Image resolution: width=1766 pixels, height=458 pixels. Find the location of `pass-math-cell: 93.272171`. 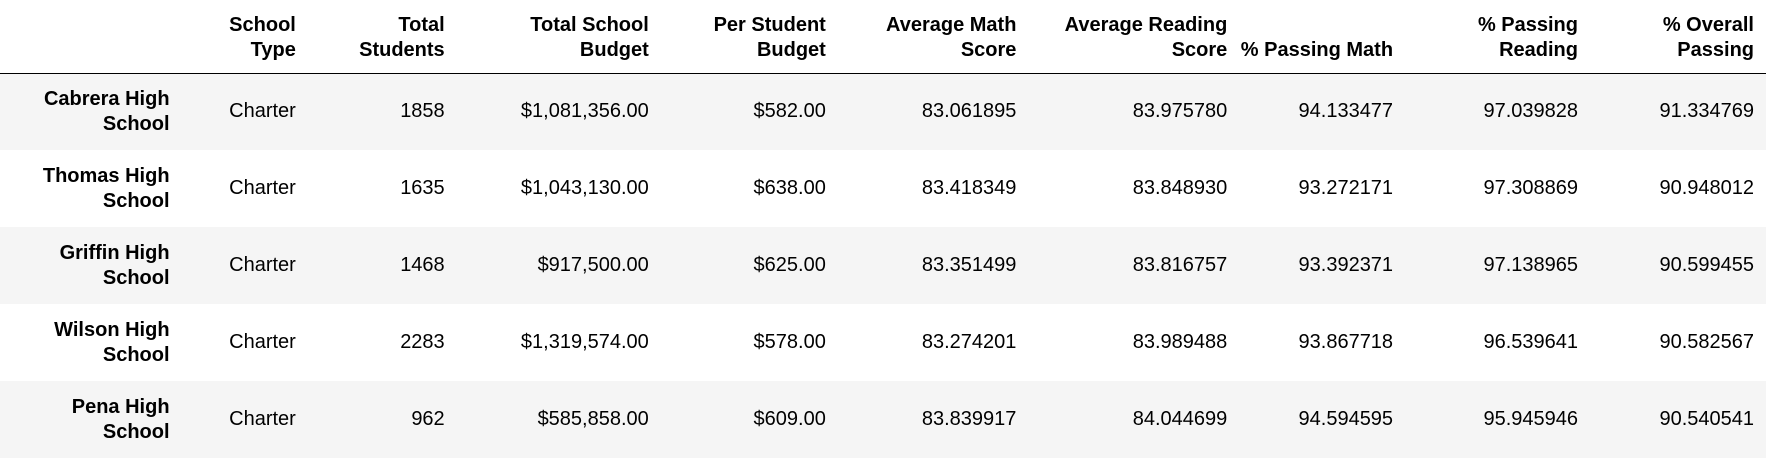

pass-math-cell: 93.272171 is located at coordinates (1346, 188).